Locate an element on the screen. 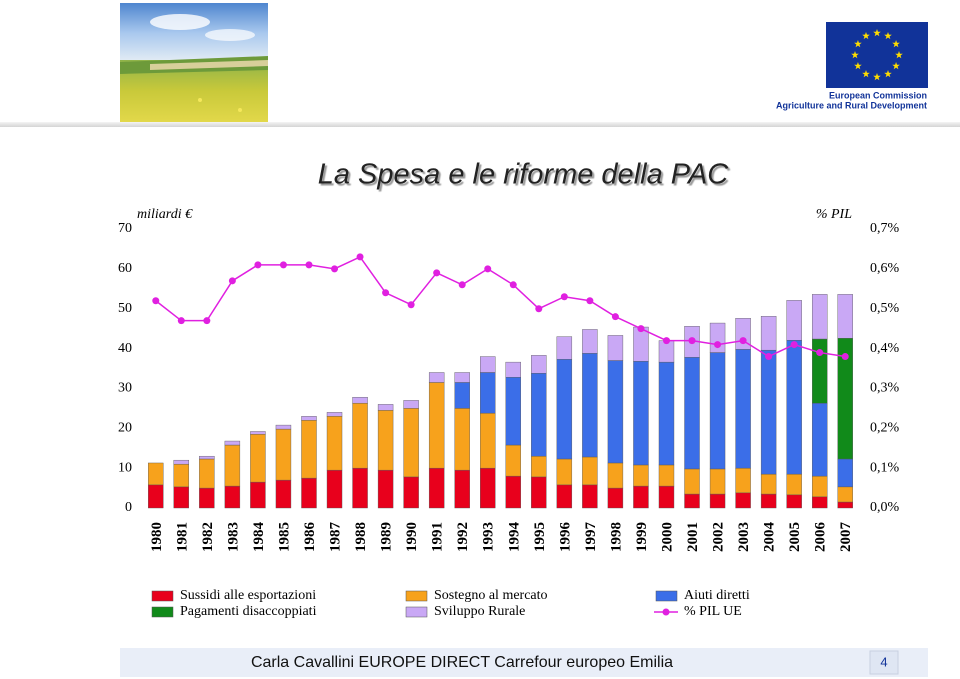 The height and width of the screenshot is (679, 960). y-tick-label: 40 is located at coordinates (125, 348).